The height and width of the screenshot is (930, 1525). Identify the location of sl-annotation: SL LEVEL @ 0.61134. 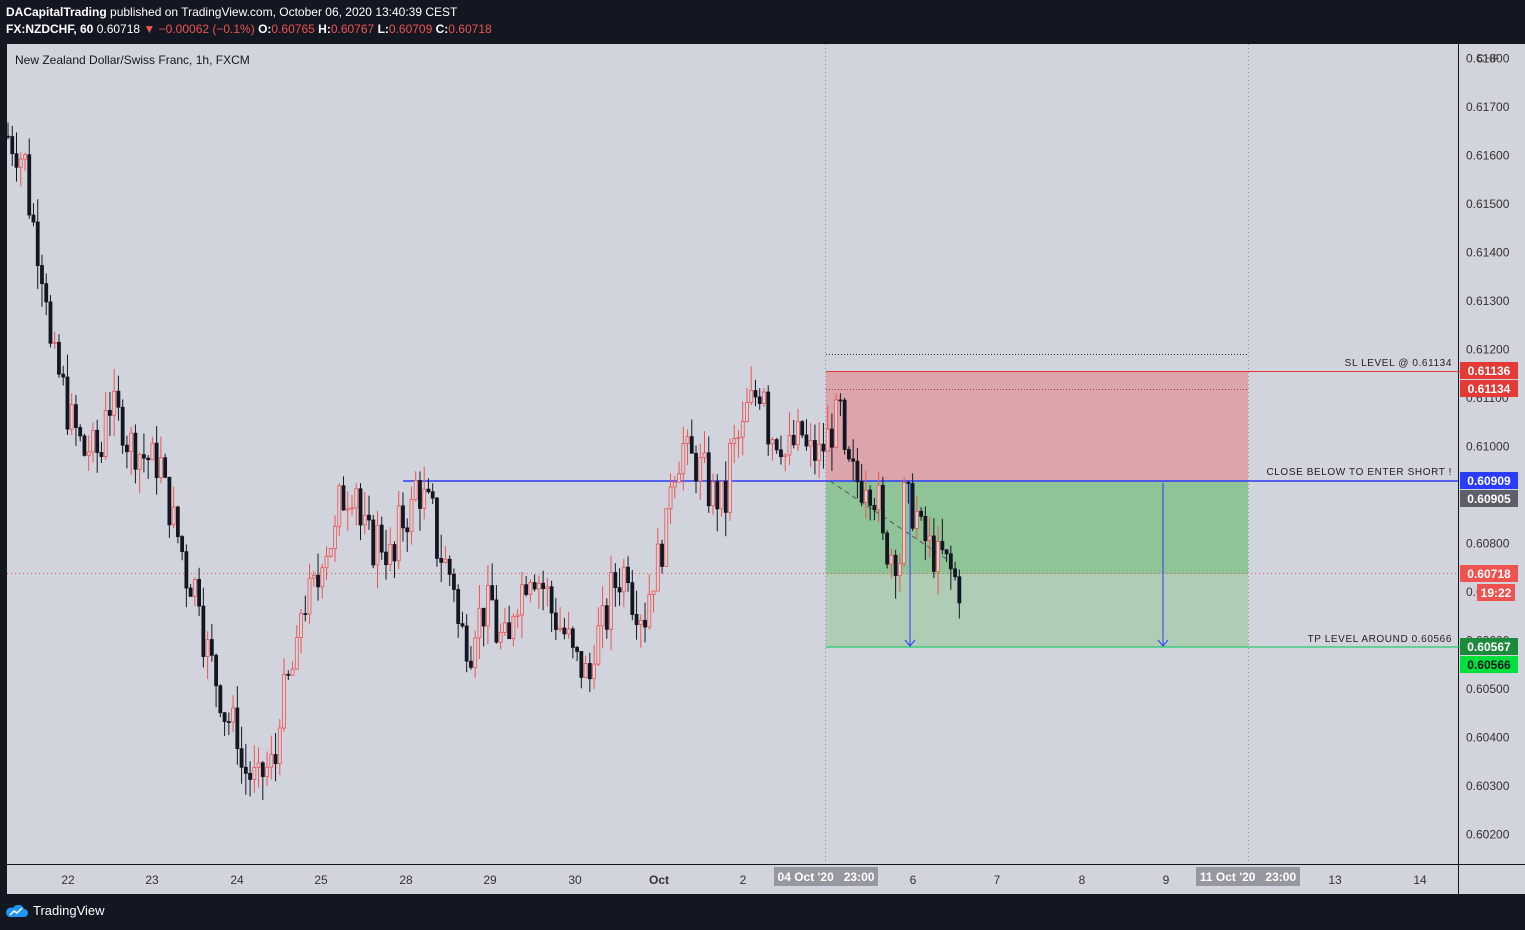
(1398, 363).